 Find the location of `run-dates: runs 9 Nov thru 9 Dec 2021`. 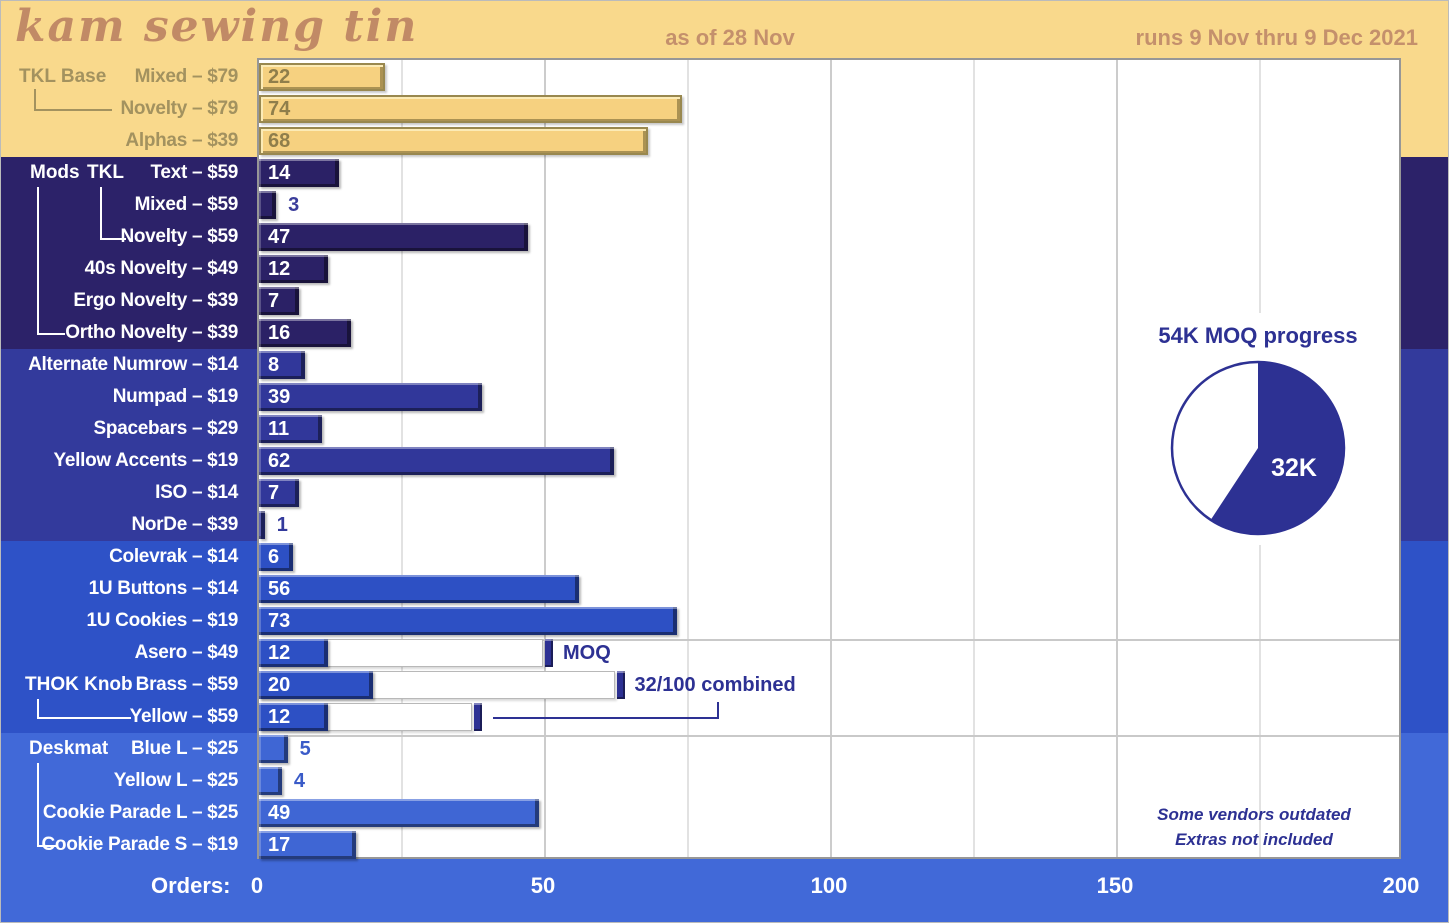

run-dates: runs 9 Nov thru 9 Dec 2021 is located at coordinates (1276, 37).